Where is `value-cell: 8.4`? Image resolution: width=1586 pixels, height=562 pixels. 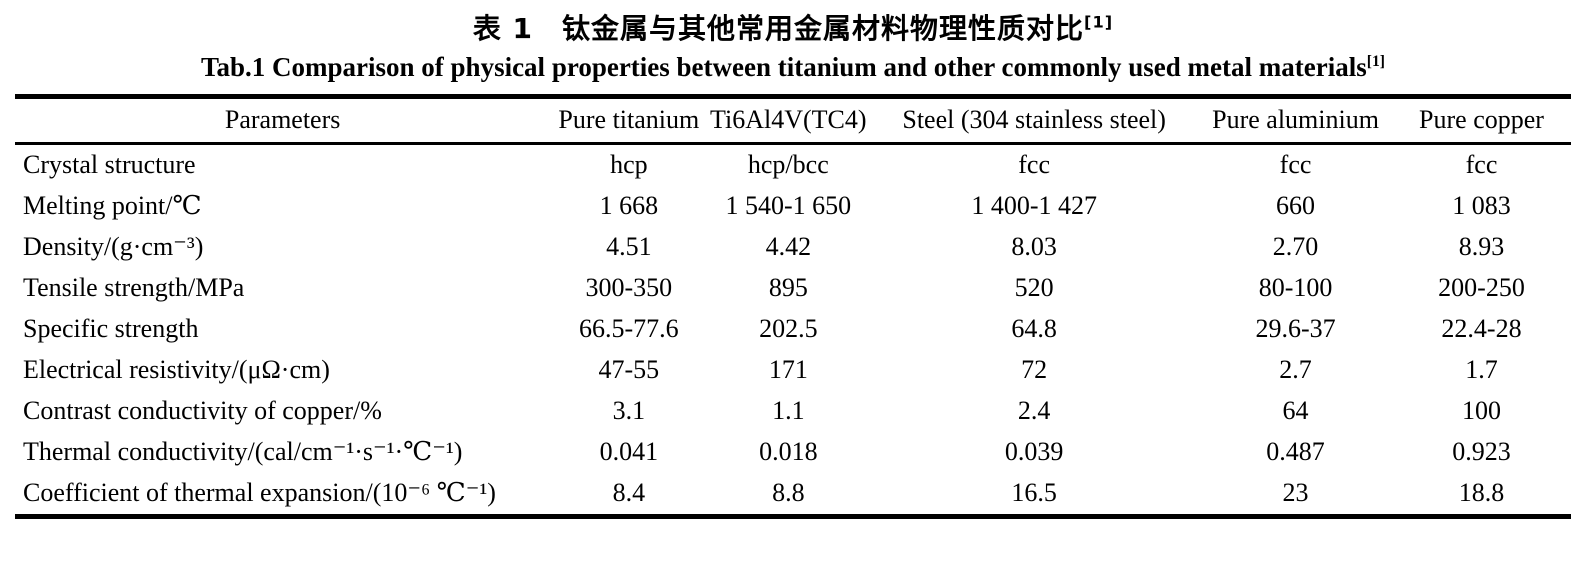 value-cell: 8.4 is located at coordinates (629, 493).